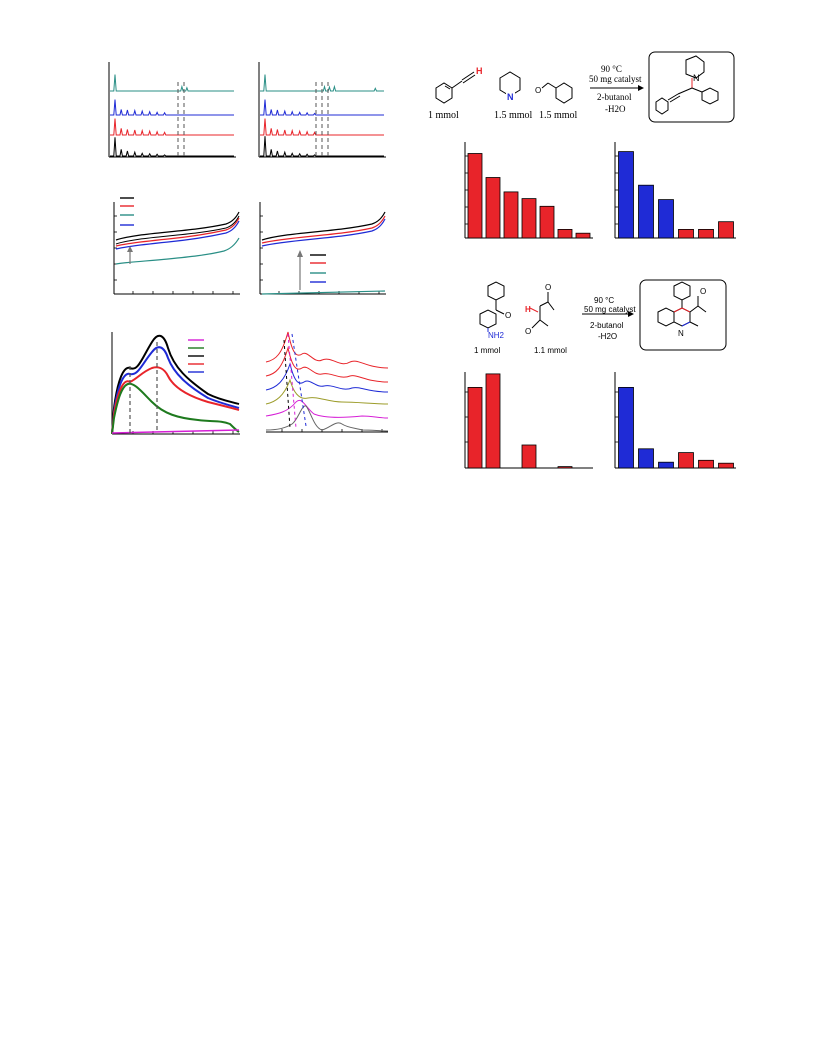  Describe the element at coordinates (538, 90) in the screenshot. I see `svg-text: O` at that location.